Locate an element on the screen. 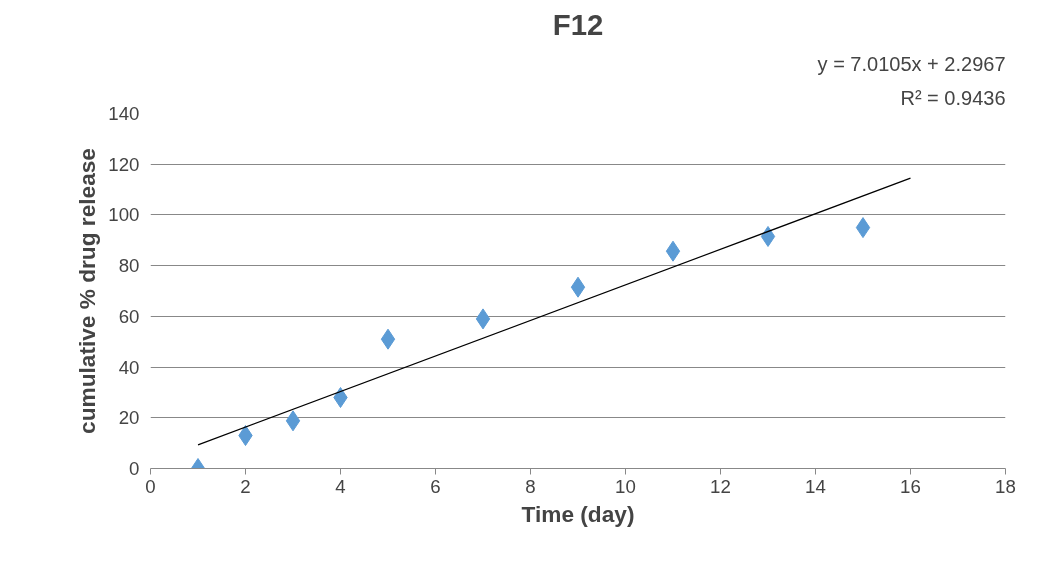 This screenshot has width=1041, height=585. y-tick-label: 40 is located at coordinates (129, 367).